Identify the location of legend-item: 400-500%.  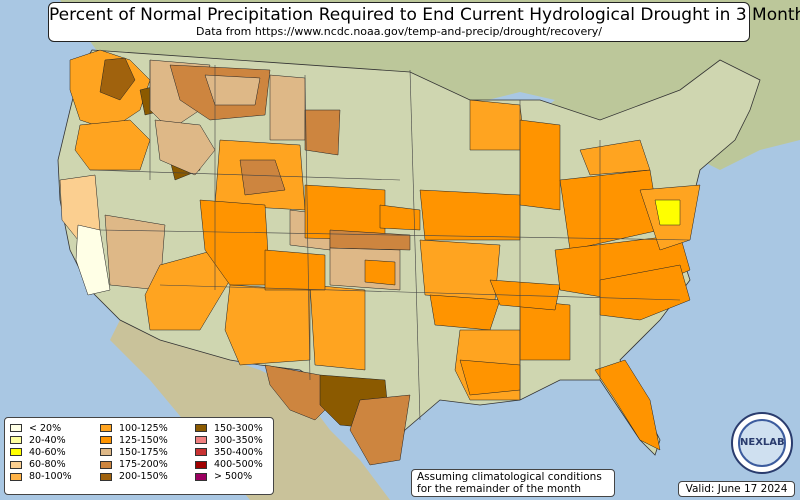
(229, 465).